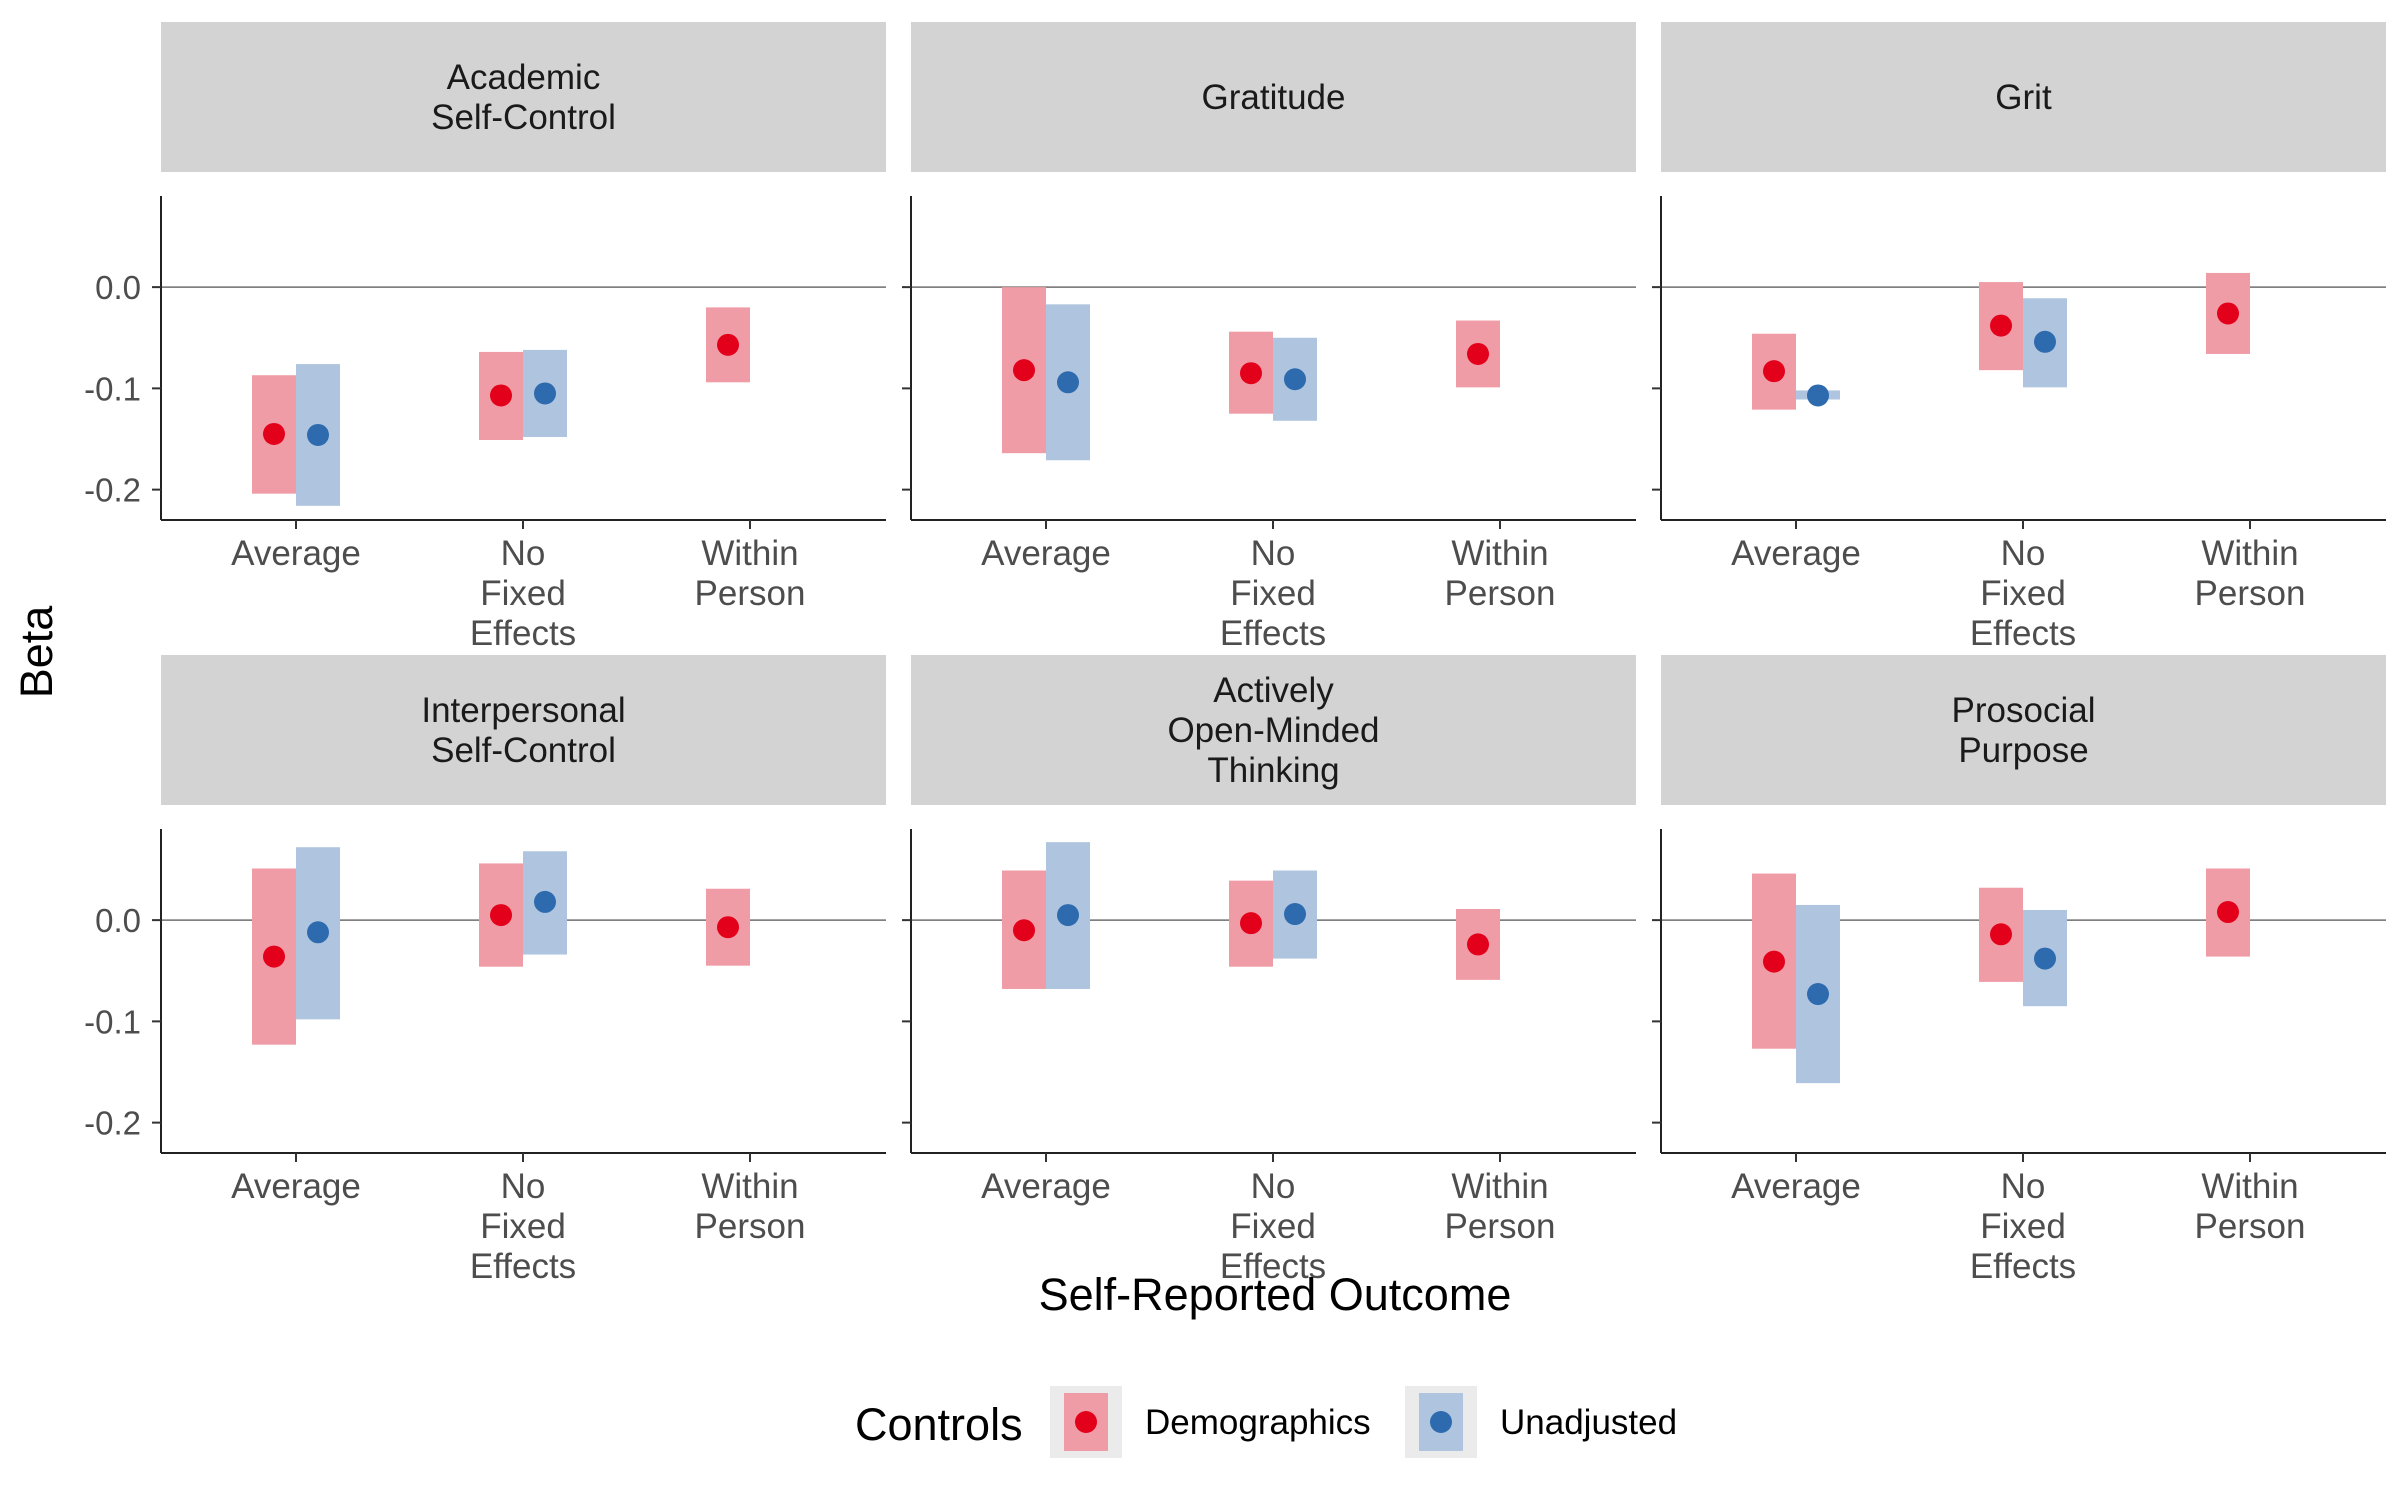 The height and width of the screenshot is (1500, 2400). Describe the element at coordinates (1273, 770) in the screenshot. I see `strip-title-line: Thinking` at that location.